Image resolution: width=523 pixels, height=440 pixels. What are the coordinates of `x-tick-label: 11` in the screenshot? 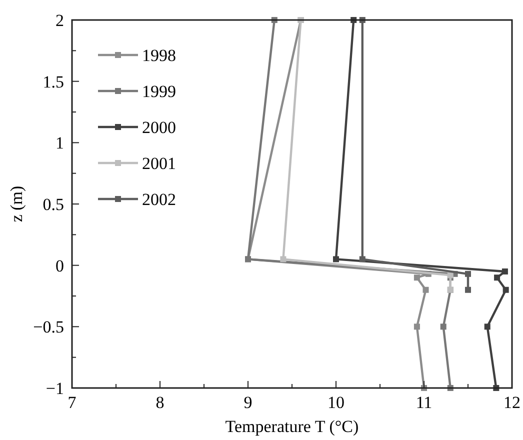 It's located at (424, 402).